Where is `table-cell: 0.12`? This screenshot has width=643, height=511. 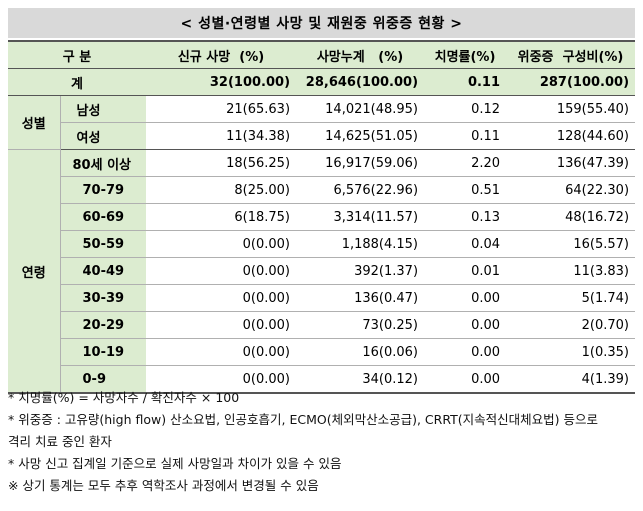 table-cell: 0.12 is located at coordinates (465, 109).